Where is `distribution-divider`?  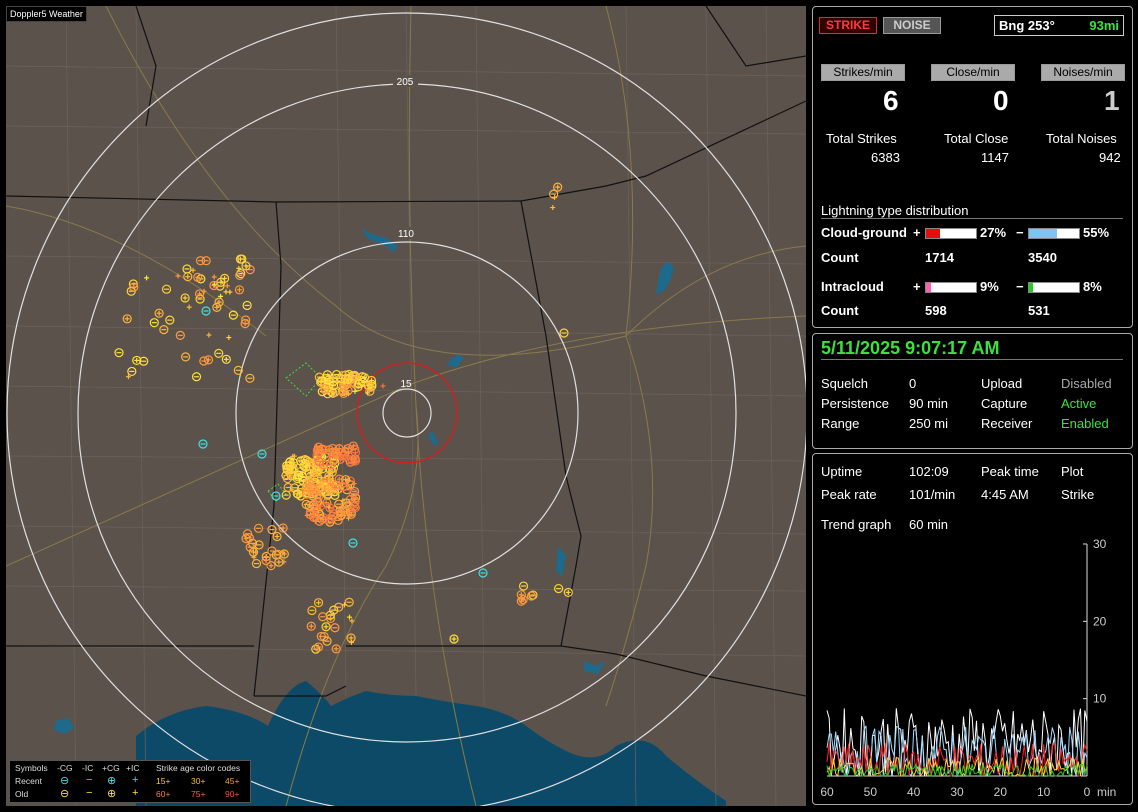 distribution-divider is located at coordinates (972, 218).